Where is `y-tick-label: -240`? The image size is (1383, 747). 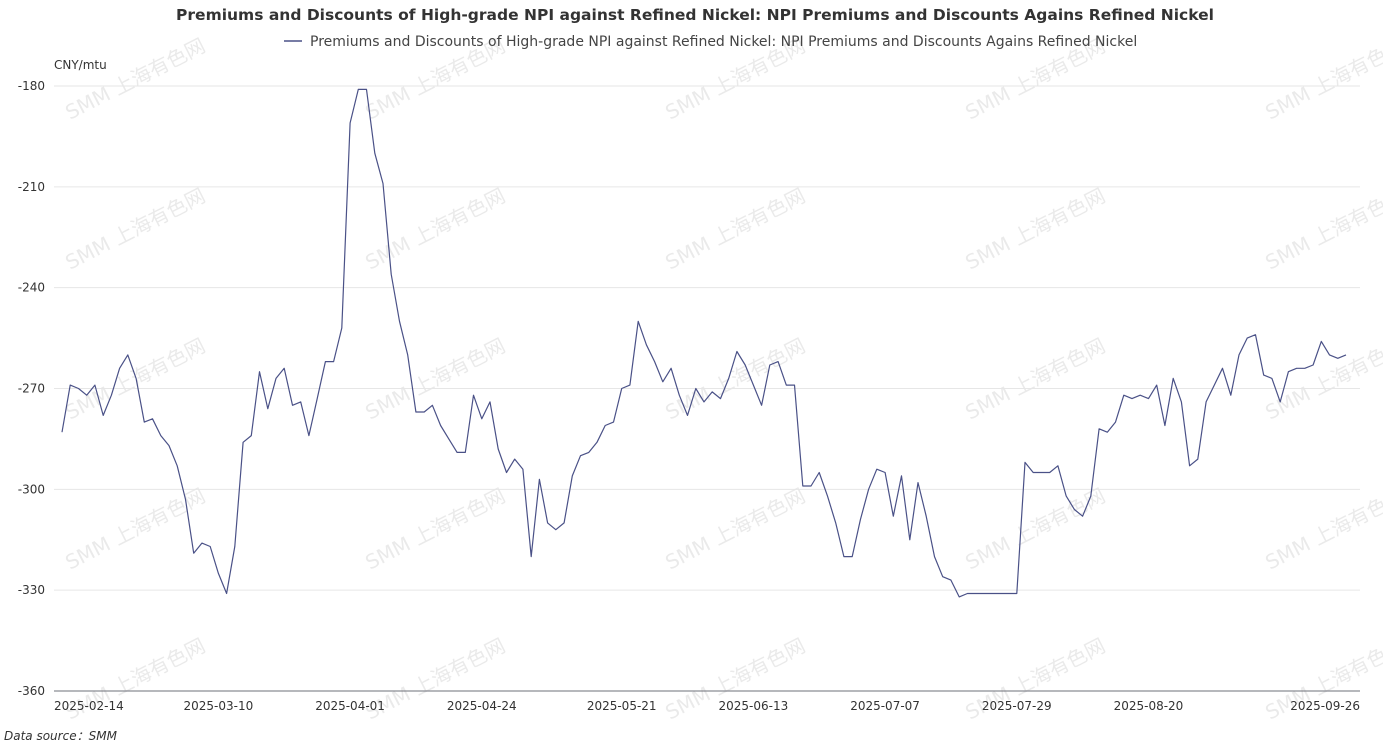 y-tick-label: -240 is located at coordinates (31, 288).